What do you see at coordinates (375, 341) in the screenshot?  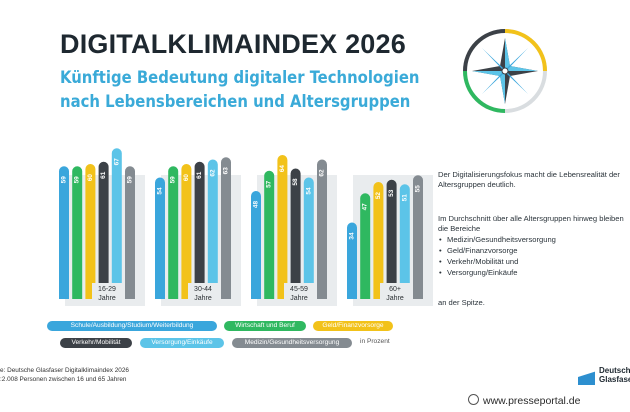 I see `legend-unit: in Prozent` at bounding box center [375, 341].